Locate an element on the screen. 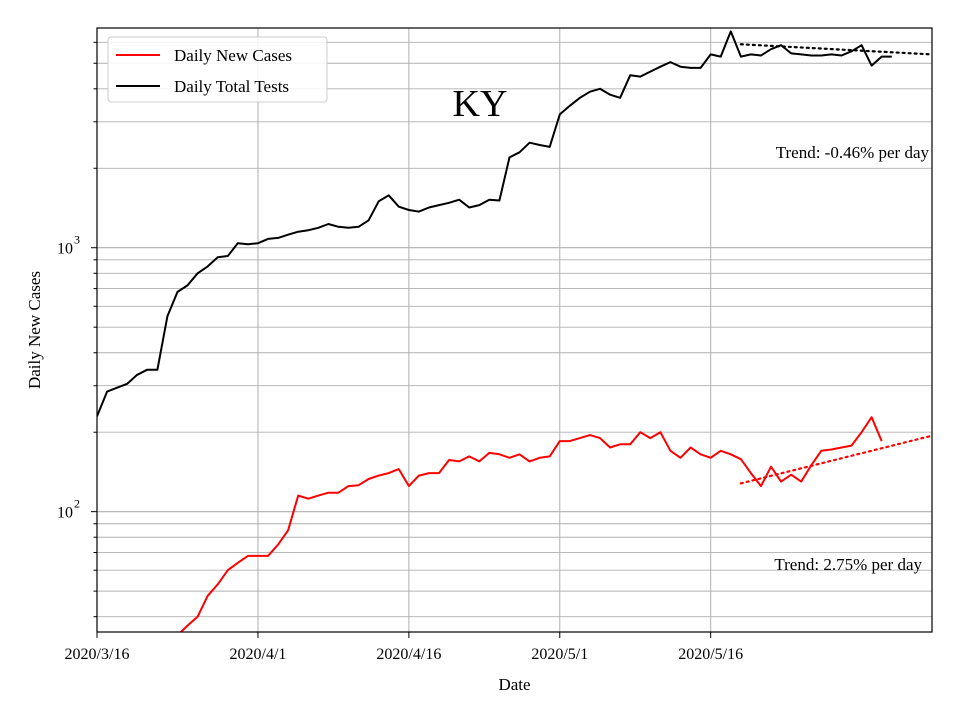  y-tick-exponent: 2 is located at coordinates (77, 504).